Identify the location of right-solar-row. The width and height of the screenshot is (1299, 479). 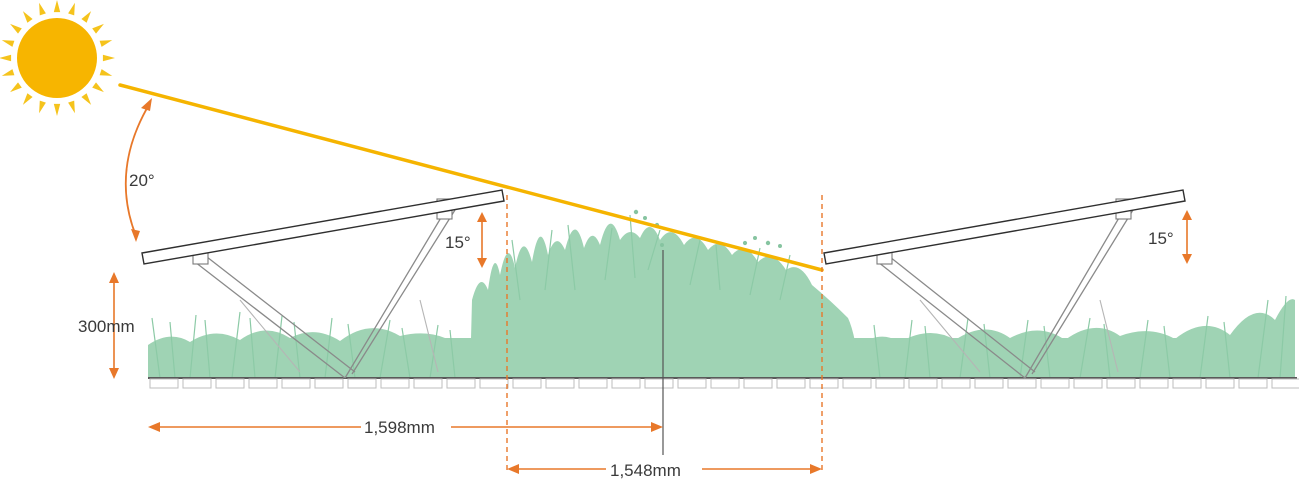
(1004, 284).